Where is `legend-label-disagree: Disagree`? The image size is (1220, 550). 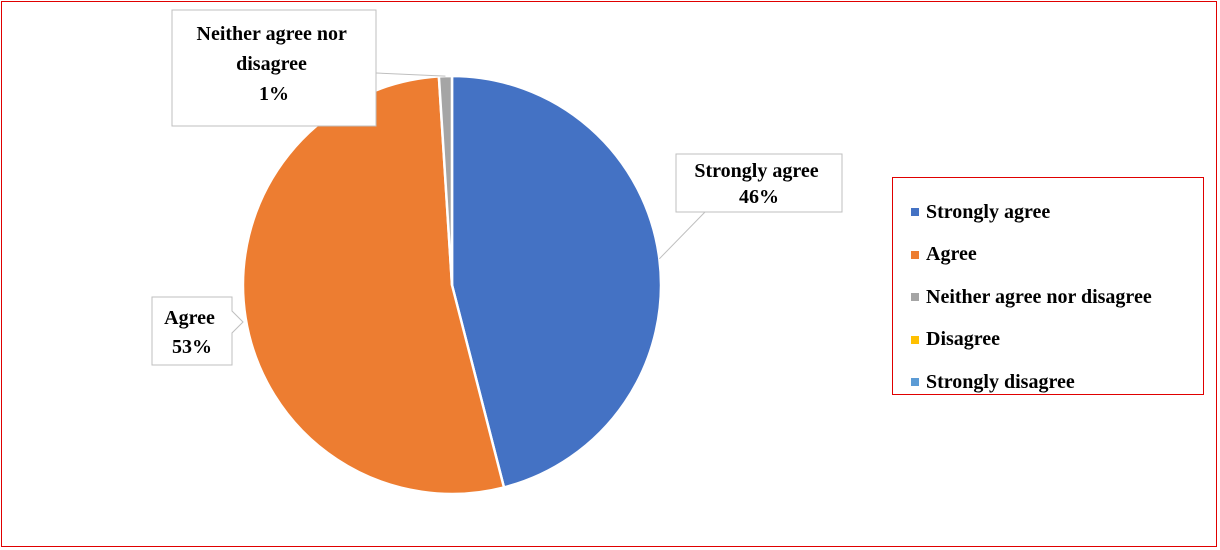
legend-label-disagree: Disagree is located at coordinates (963, 339).